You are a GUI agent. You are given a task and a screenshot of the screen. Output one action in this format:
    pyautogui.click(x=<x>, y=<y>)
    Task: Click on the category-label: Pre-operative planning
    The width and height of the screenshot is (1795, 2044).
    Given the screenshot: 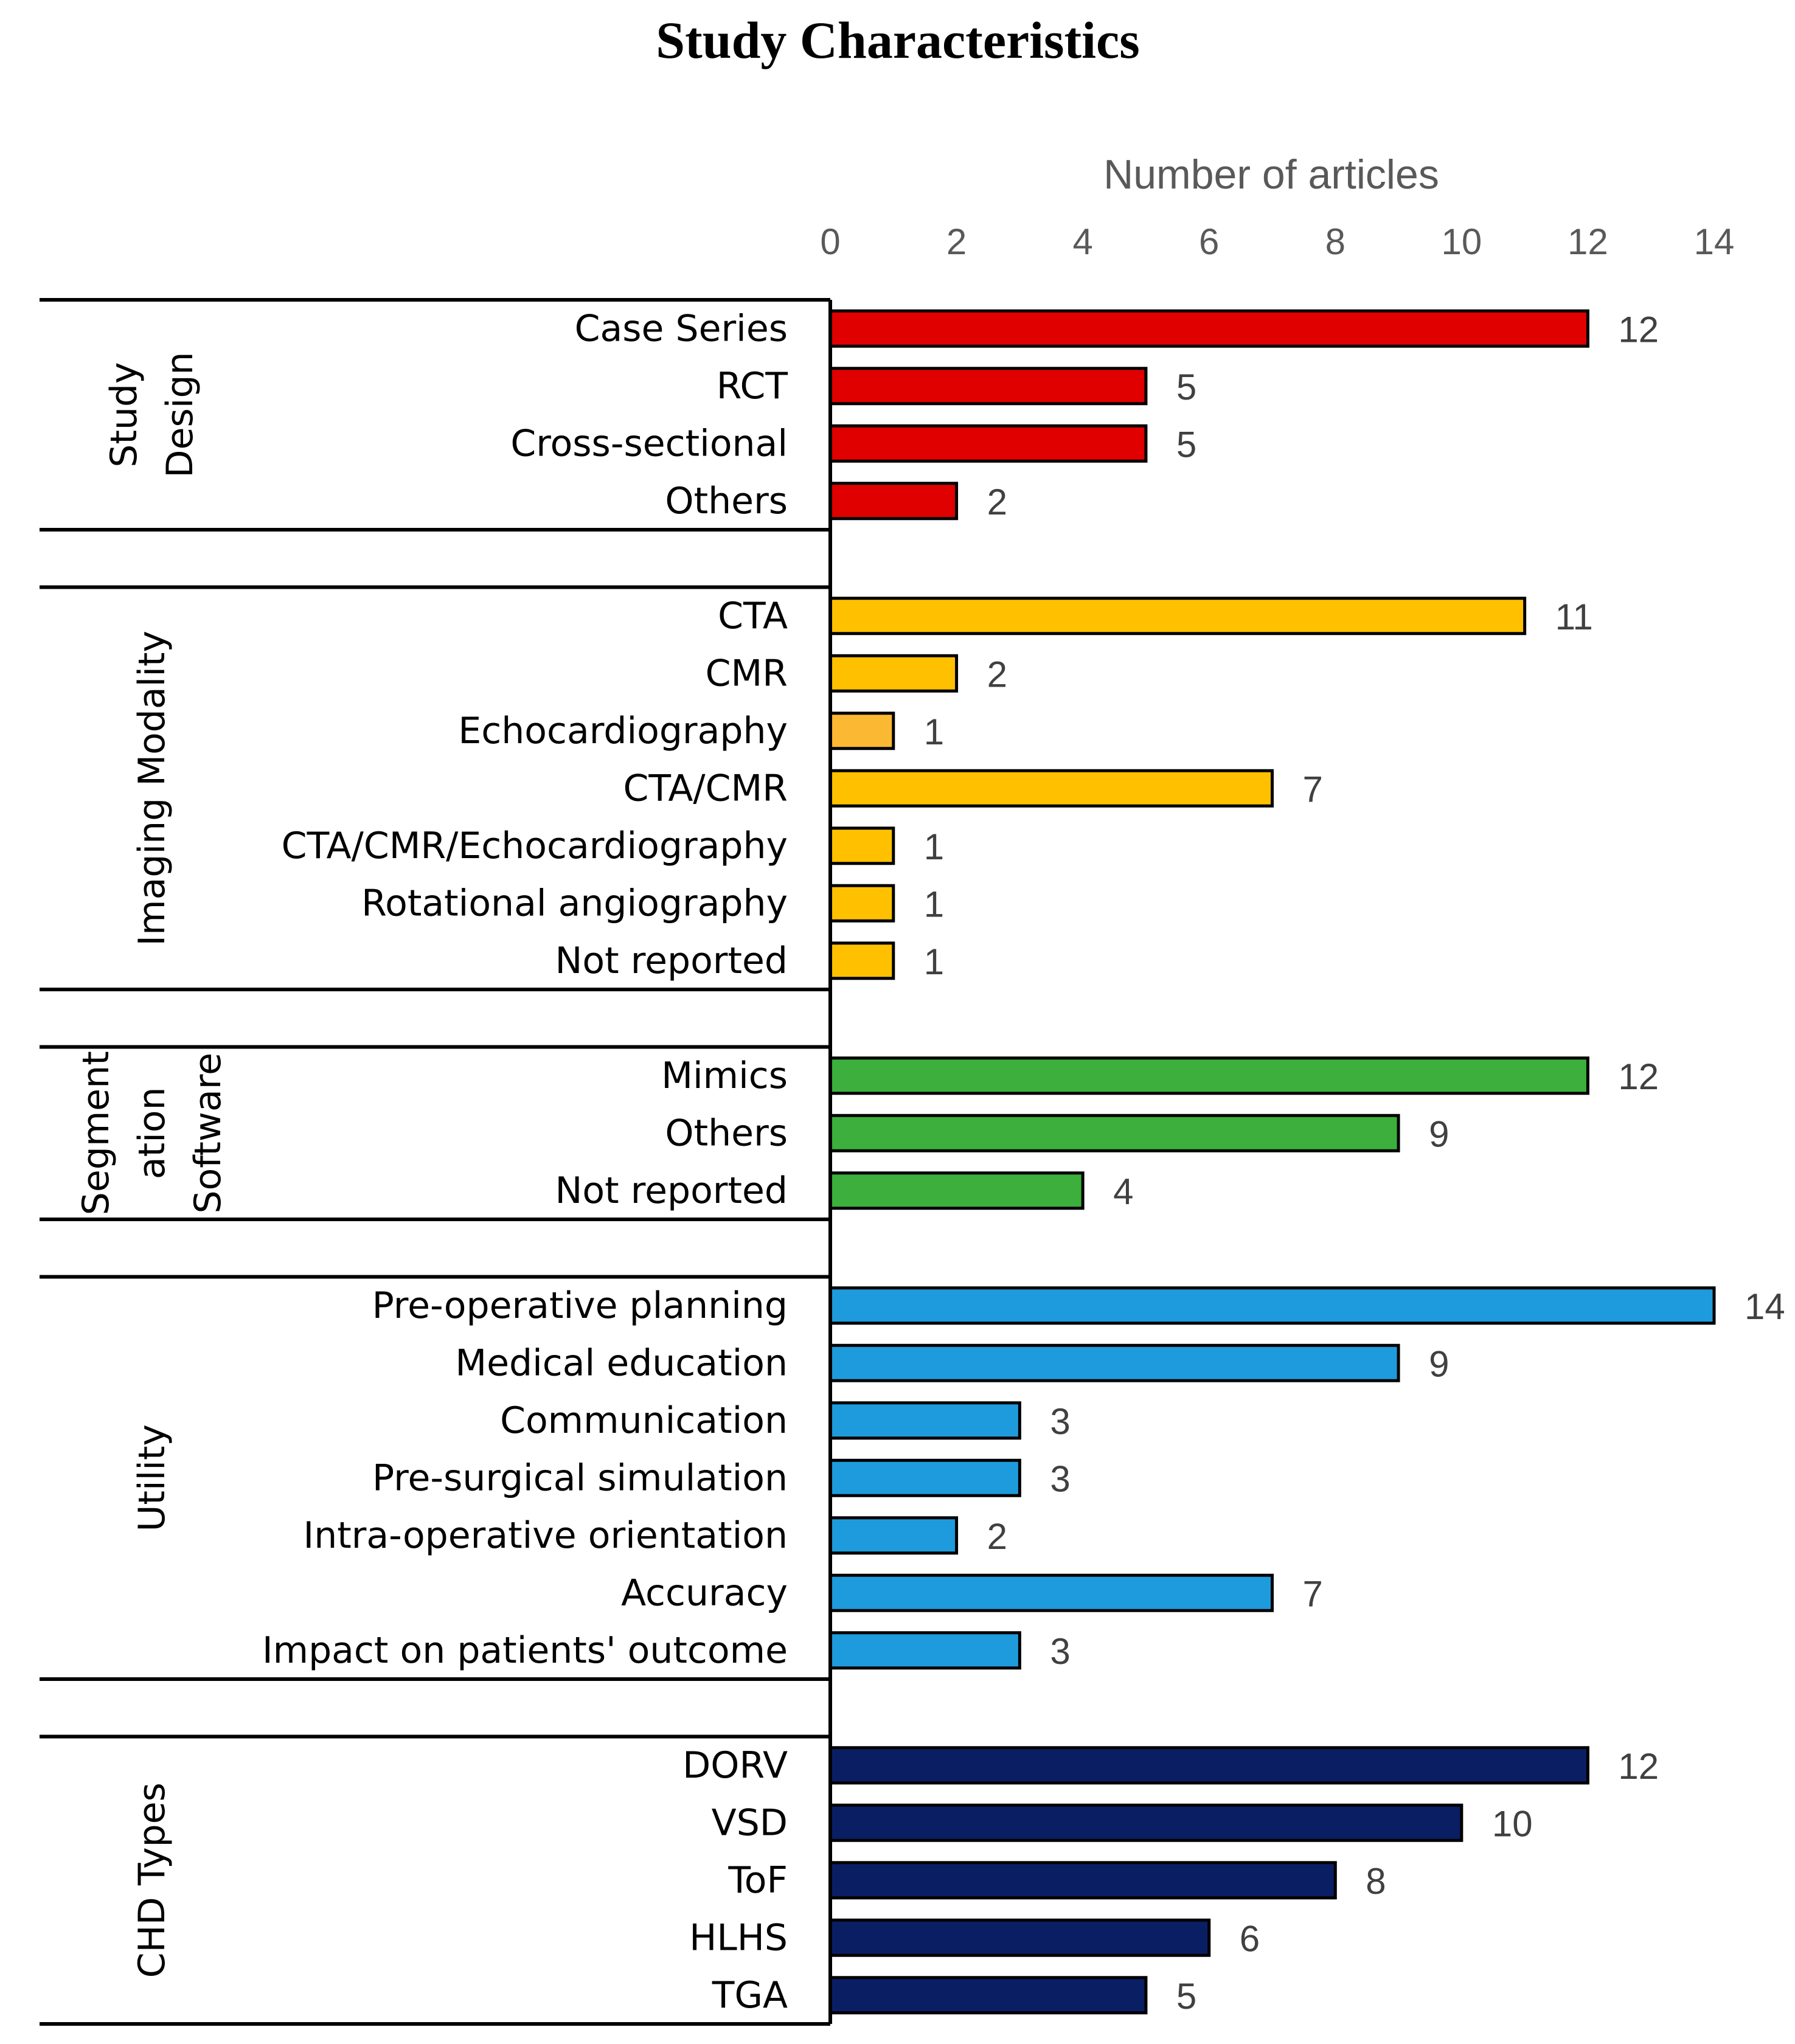 What is the action you would take?
    pyautogui.click(x=580, y=1305)
    